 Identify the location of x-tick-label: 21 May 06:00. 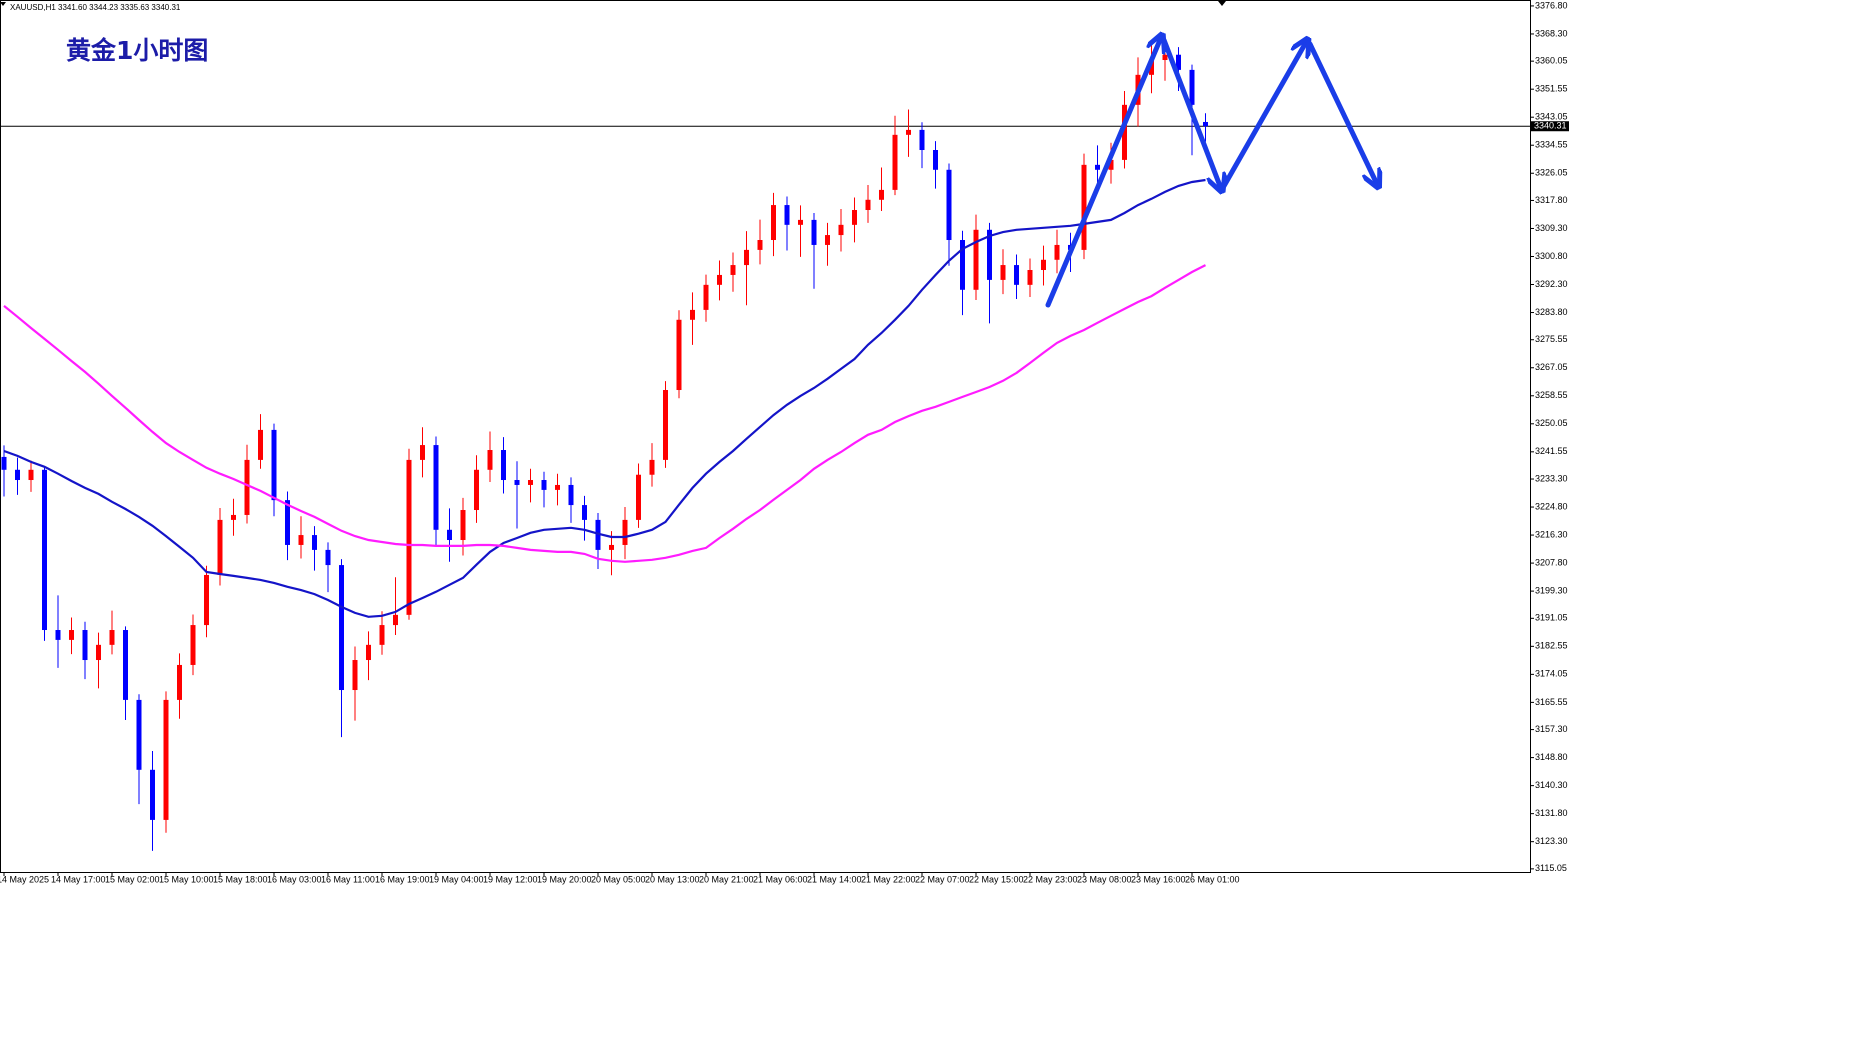
(780, 879).